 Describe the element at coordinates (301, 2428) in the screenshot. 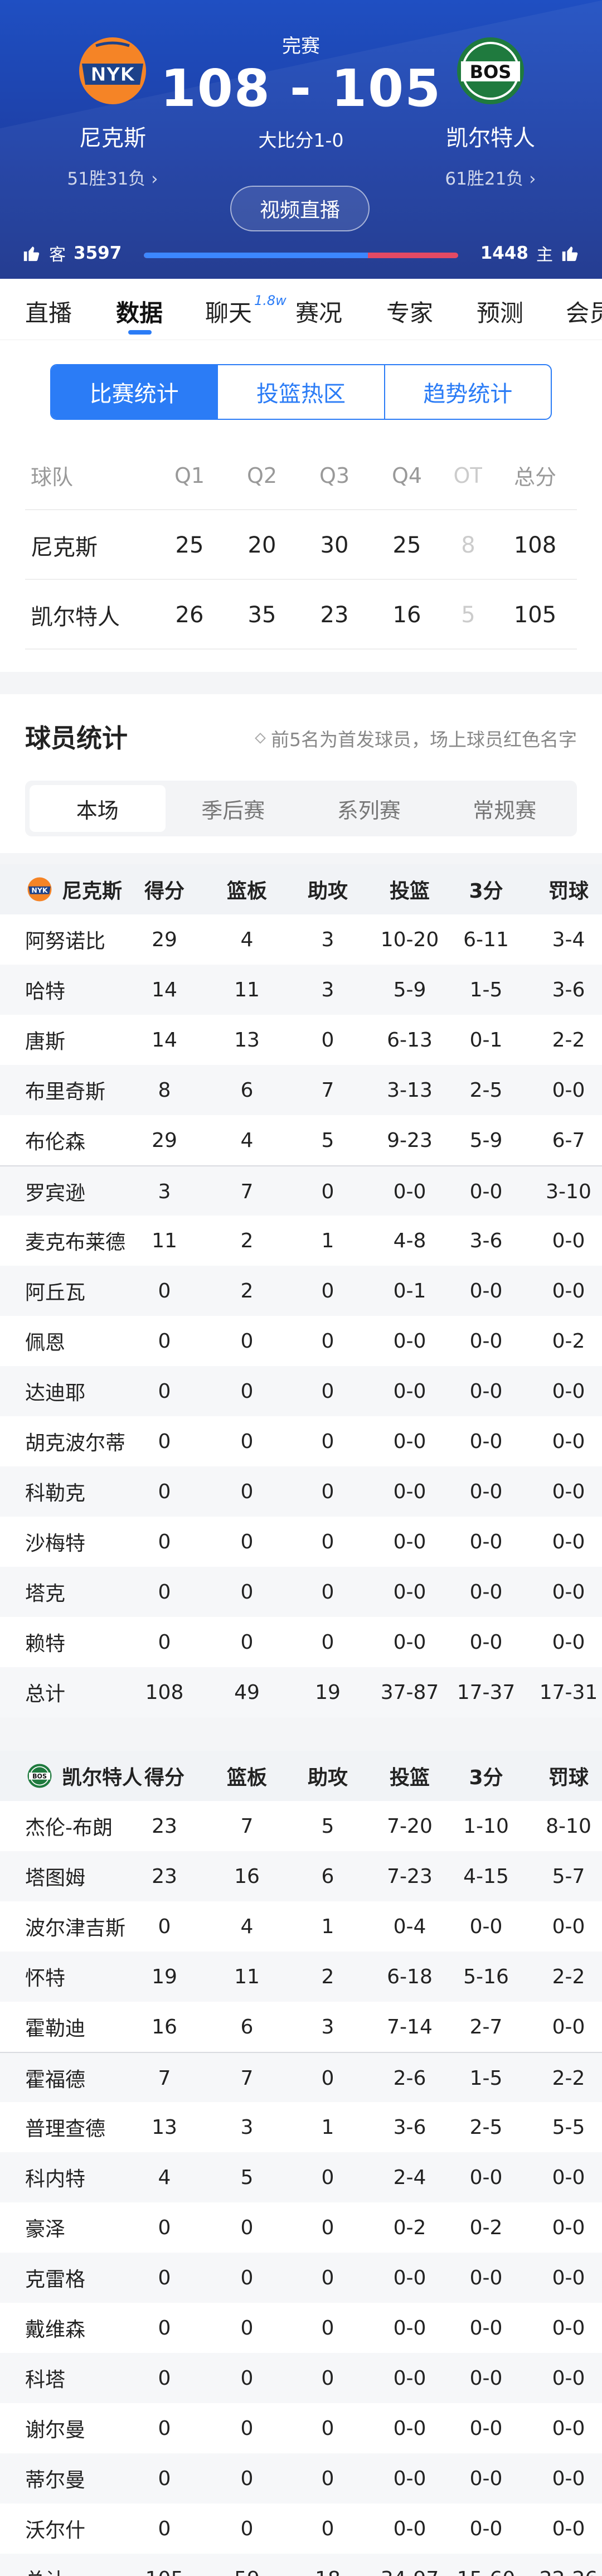

I see `player-row: 谢尔曼 0 0 0 0-0 0-0 0-0` at that location.